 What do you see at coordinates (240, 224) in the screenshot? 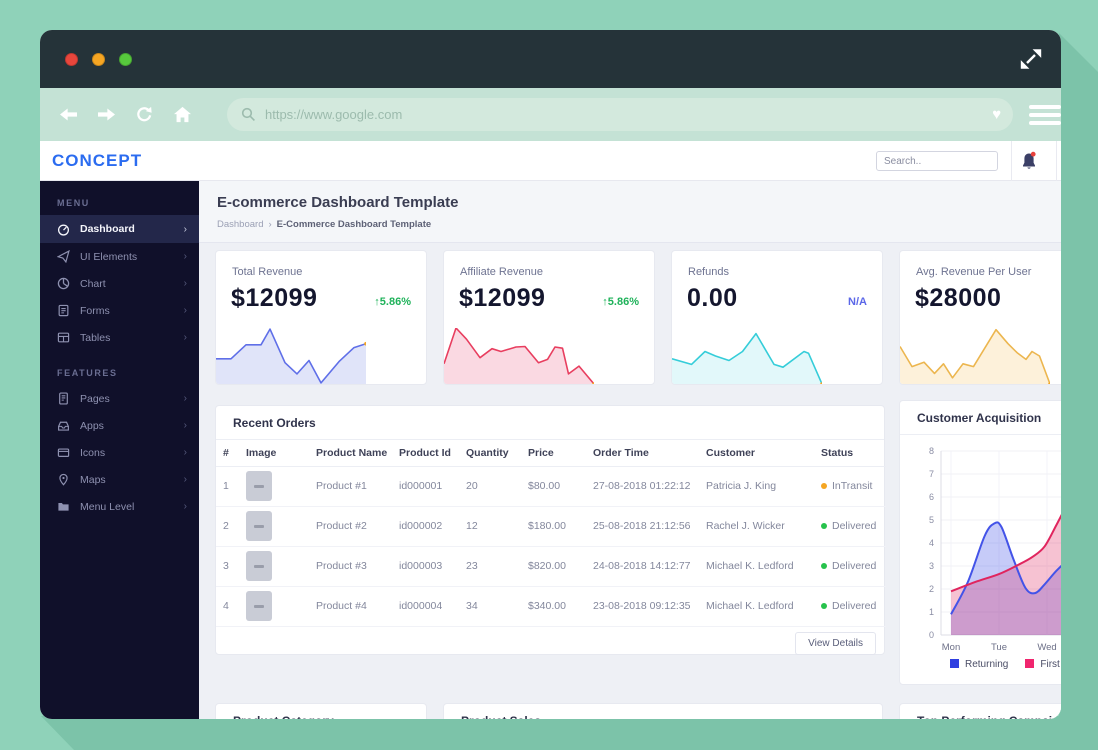
I see `breadcrumb-home: Dashboard` at bounding box center [240, 224].